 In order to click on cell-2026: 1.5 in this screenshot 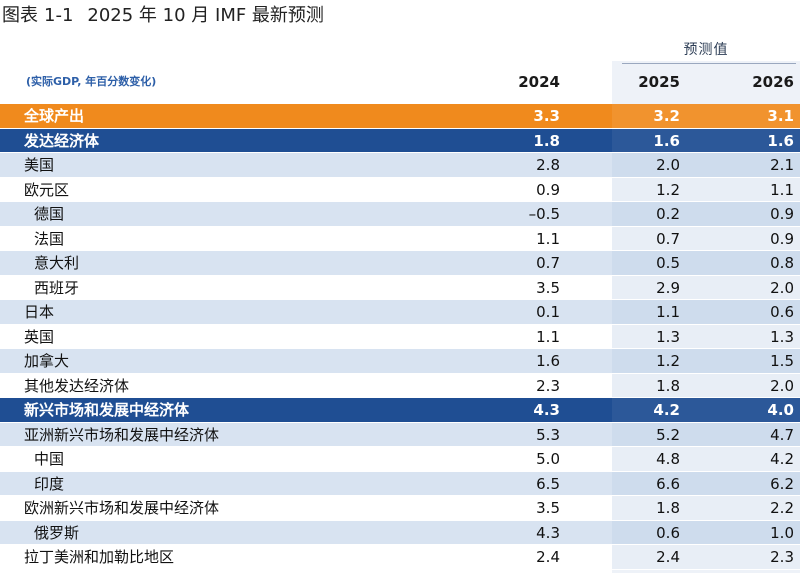, I will do `click(782, 361)`.